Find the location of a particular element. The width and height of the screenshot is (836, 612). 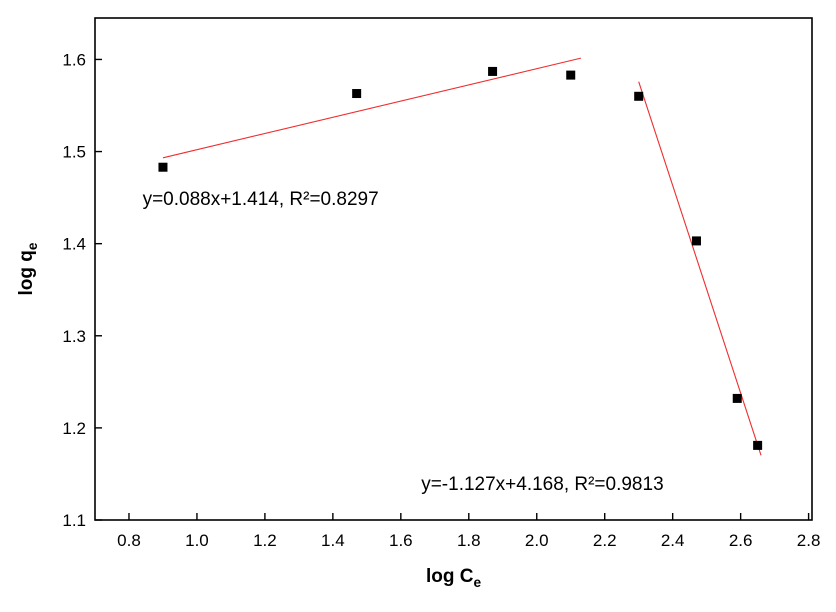

x-tick-label: 1.6 is located at coordinates (401, 540).